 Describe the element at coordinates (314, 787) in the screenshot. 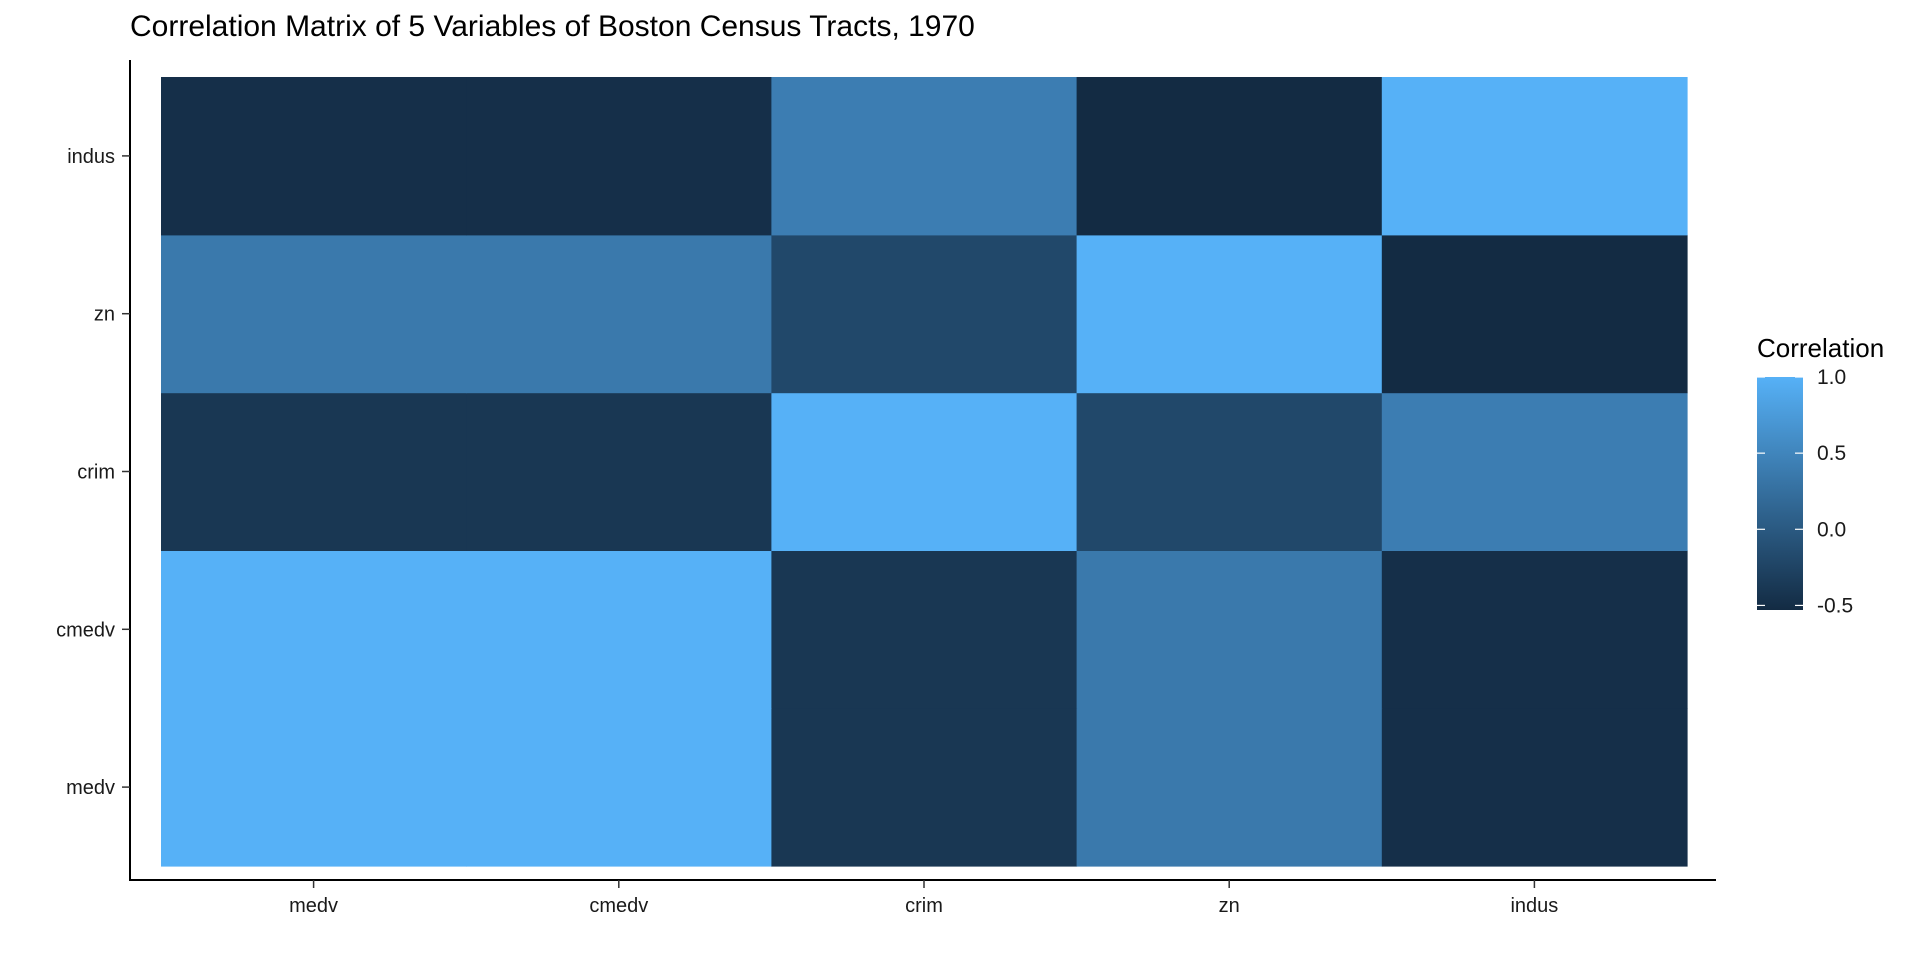

I see `heatmap-cell-medv-medv` at that location.